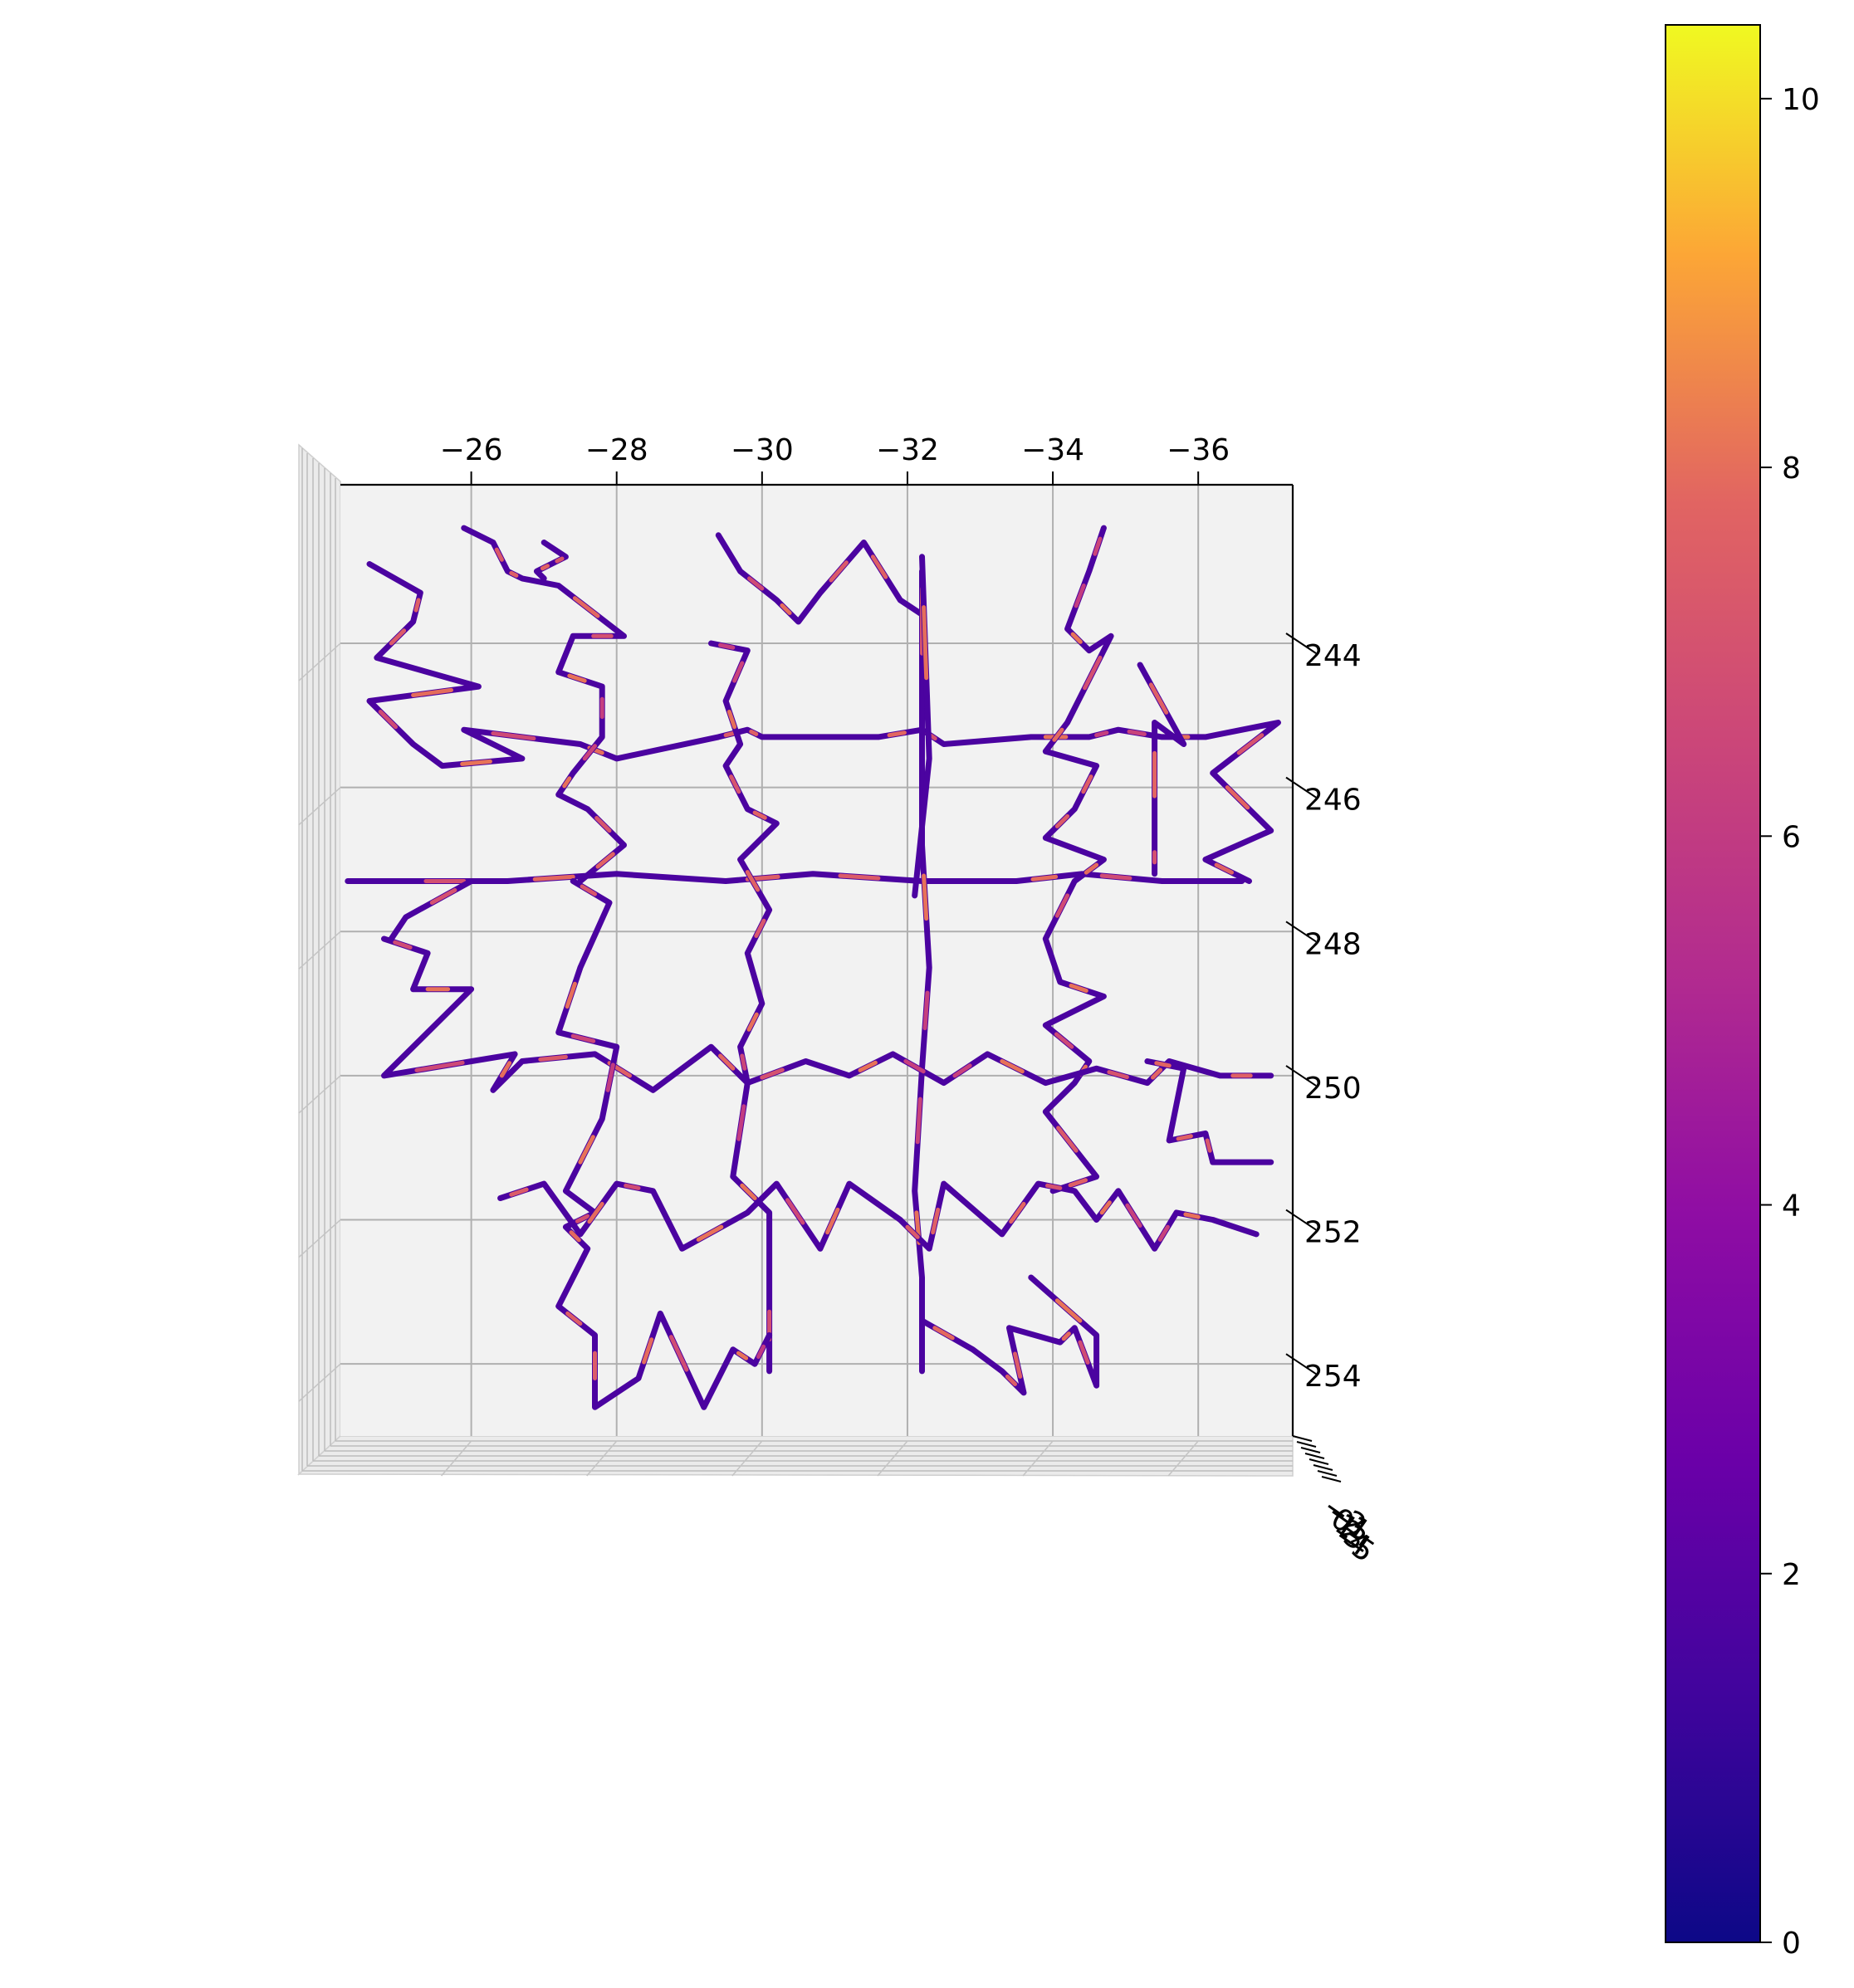 Image resolution: width=1854 pixels, height=1988 pixels. I want to click on y-tick-label: 246, so click(1333, 801).